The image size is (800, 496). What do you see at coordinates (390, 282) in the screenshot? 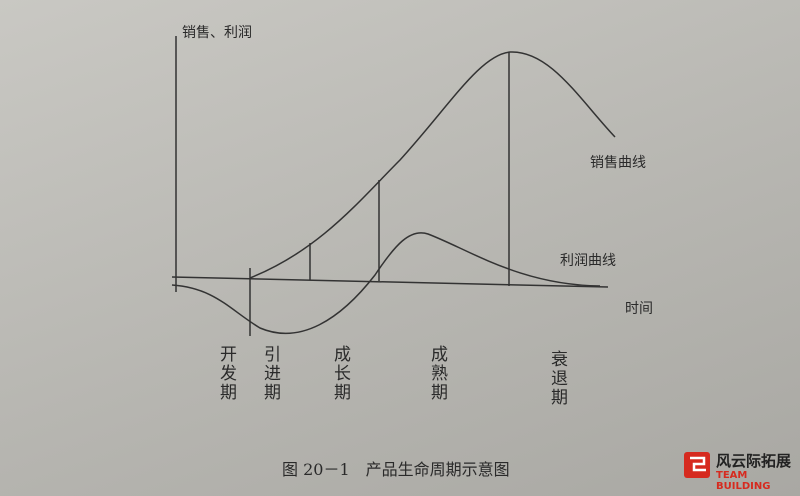
I see `x-axis` at bounding box center [390, 282].